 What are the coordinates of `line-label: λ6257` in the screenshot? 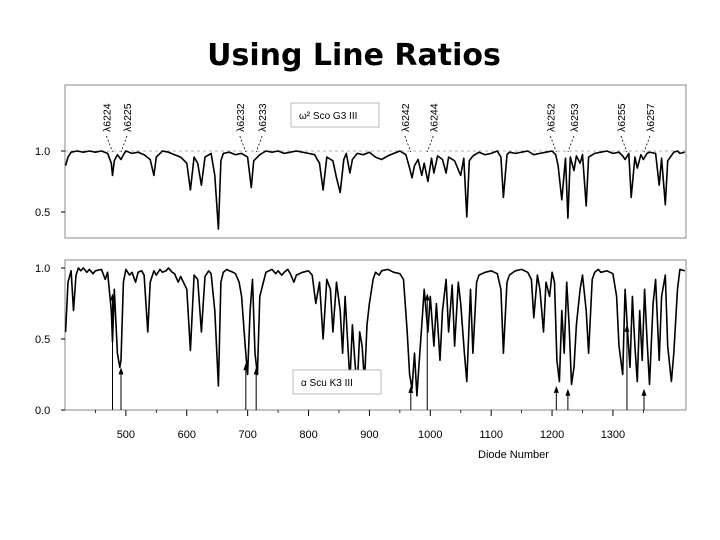 It's located at (651, 117).